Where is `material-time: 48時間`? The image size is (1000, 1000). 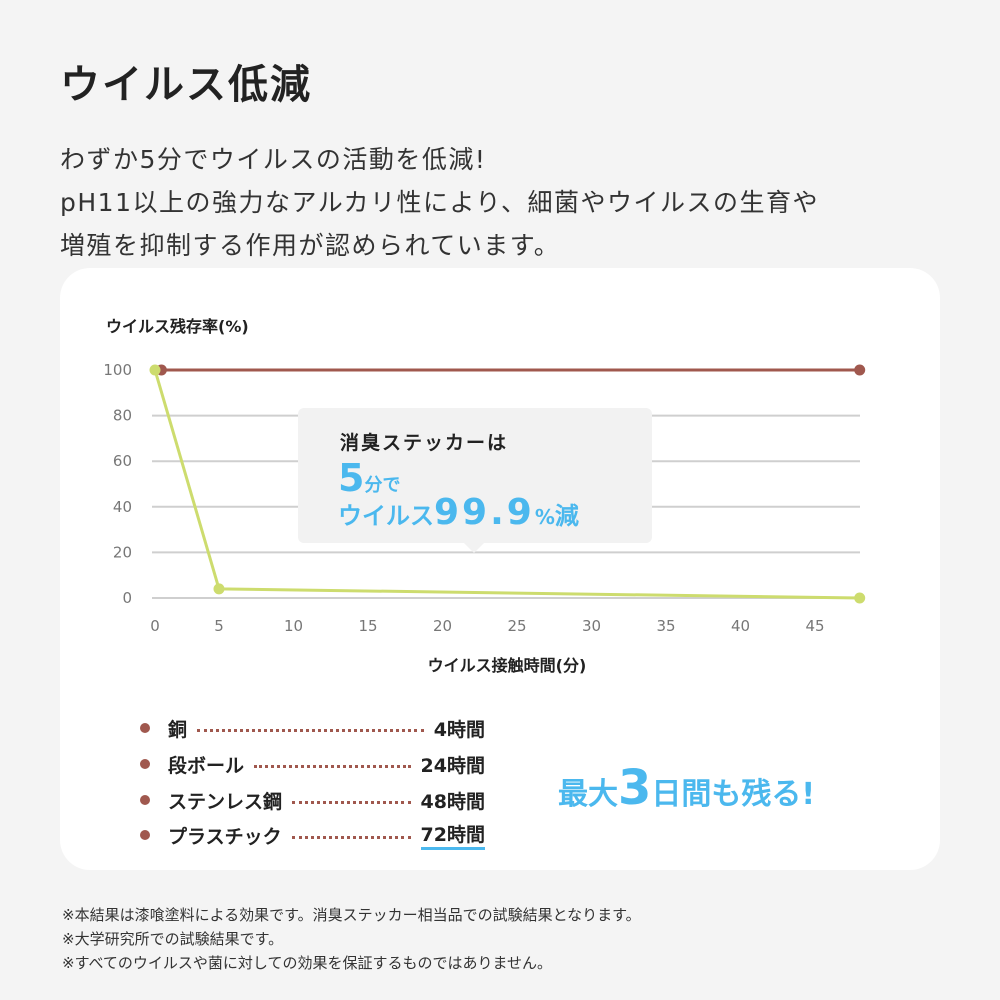 material-time: 48時間 is located at coordinates (452, 801).